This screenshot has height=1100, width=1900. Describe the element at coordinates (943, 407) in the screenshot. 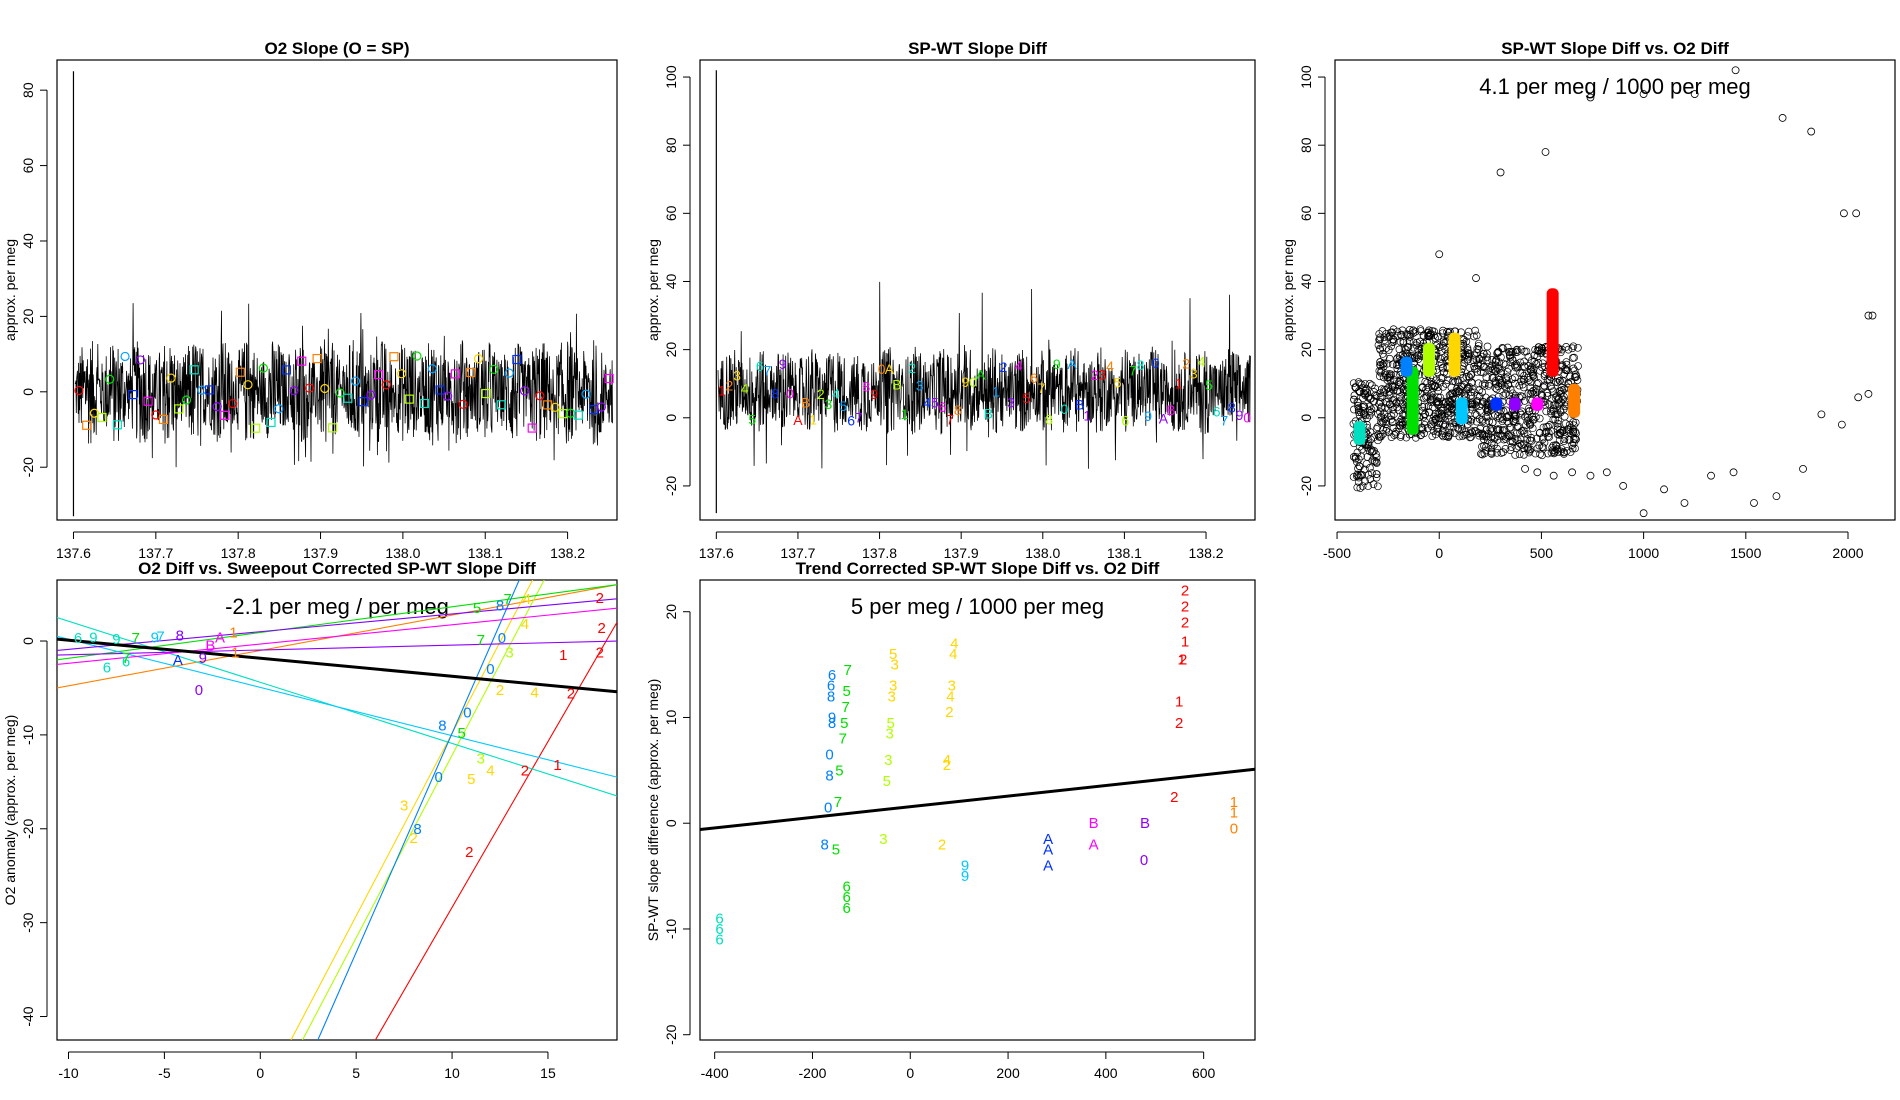

I see `data-marker: 6` at that location.